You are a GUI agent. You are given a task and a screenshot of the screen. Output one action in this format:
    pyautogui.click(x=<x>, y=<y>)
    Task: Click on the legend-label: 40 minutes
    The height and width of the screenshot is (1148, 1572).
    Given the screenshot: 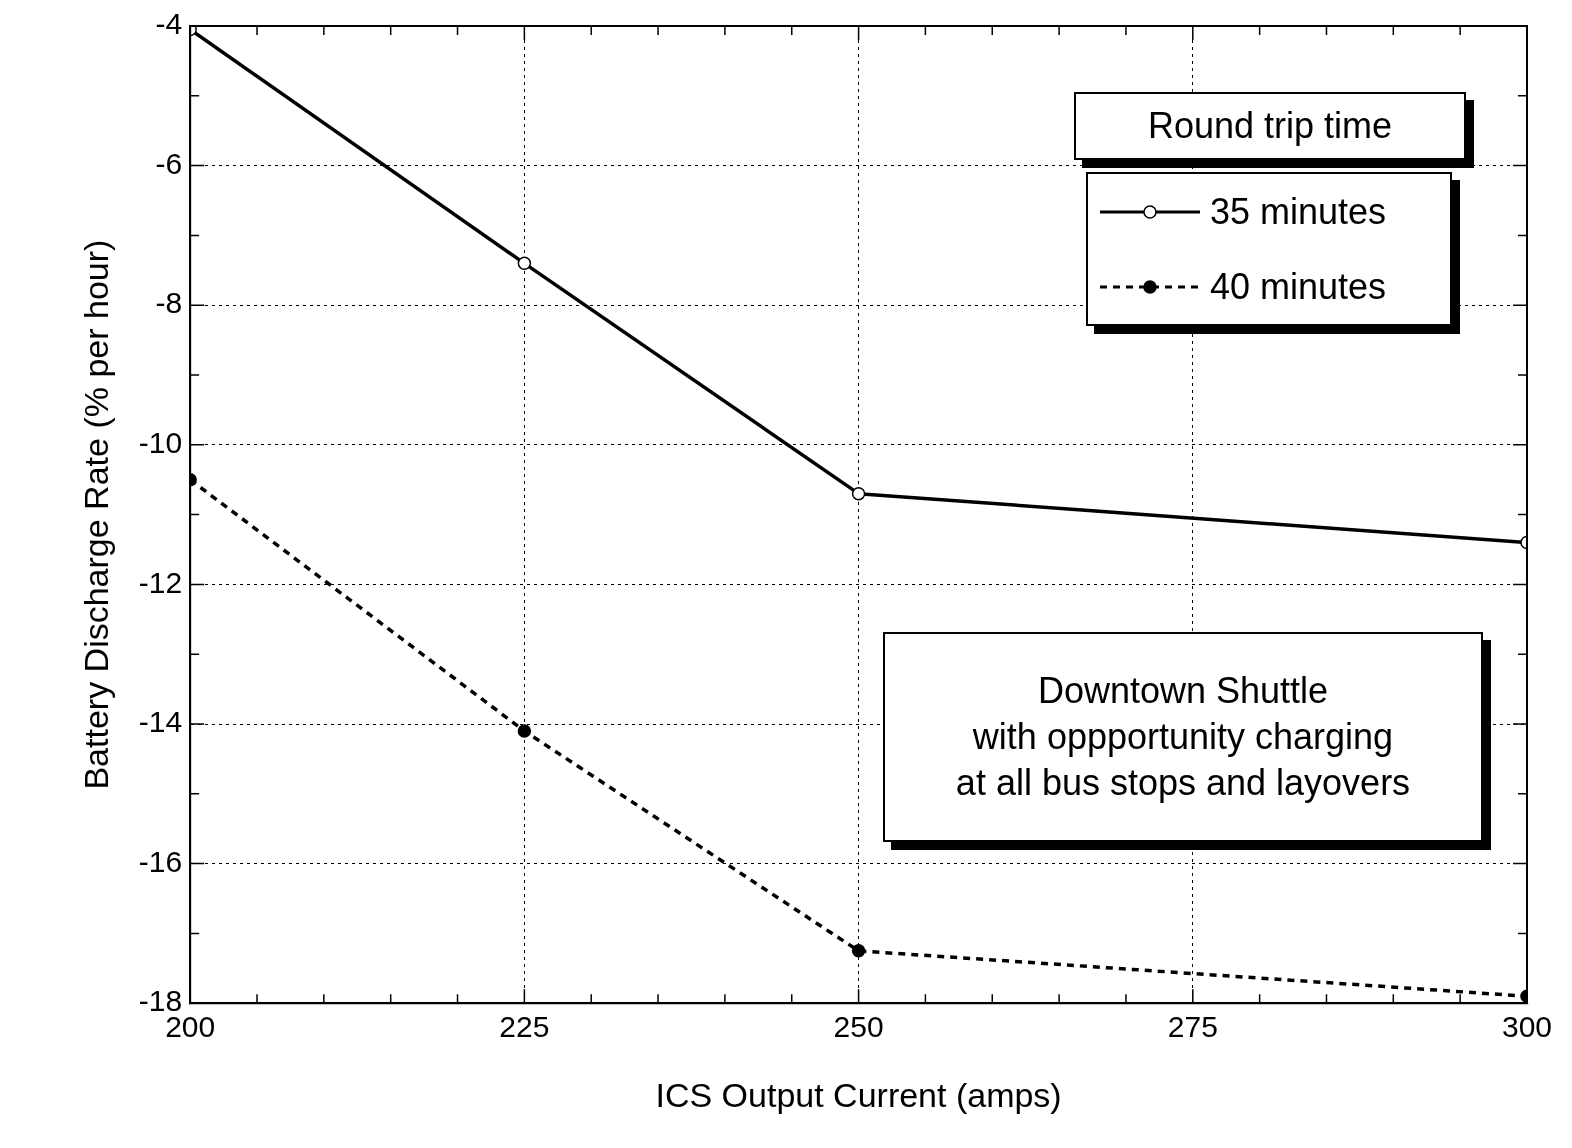 What is the action you would take?
    pyautogui.click(x=1298, y=286)
    